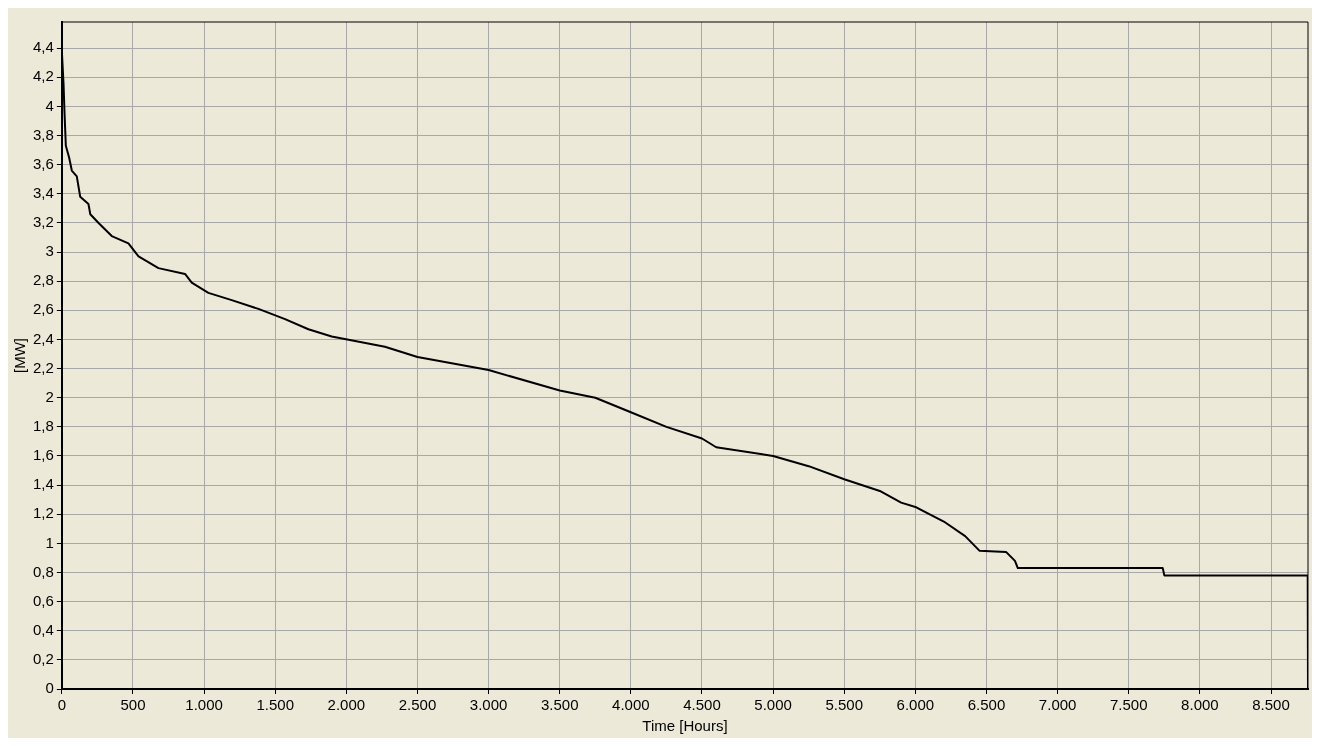  I want to click on x-tick-label: 500, so click(133, 705).